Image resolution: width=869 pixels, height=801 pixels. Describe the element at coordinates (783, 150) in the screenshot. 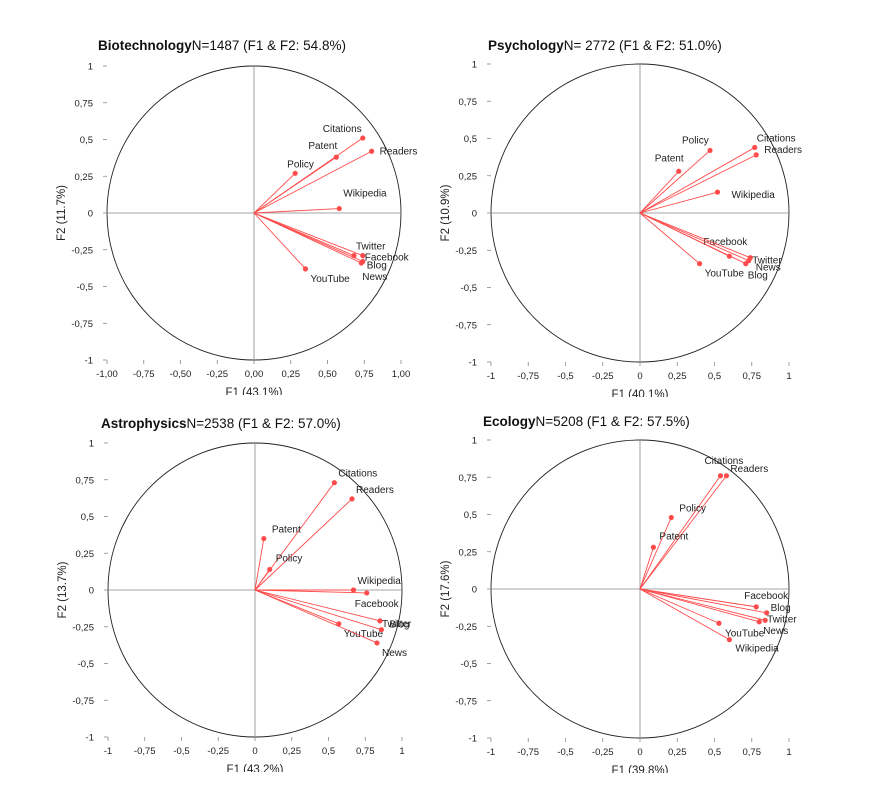

I see `label-readers: Readers` at that location.